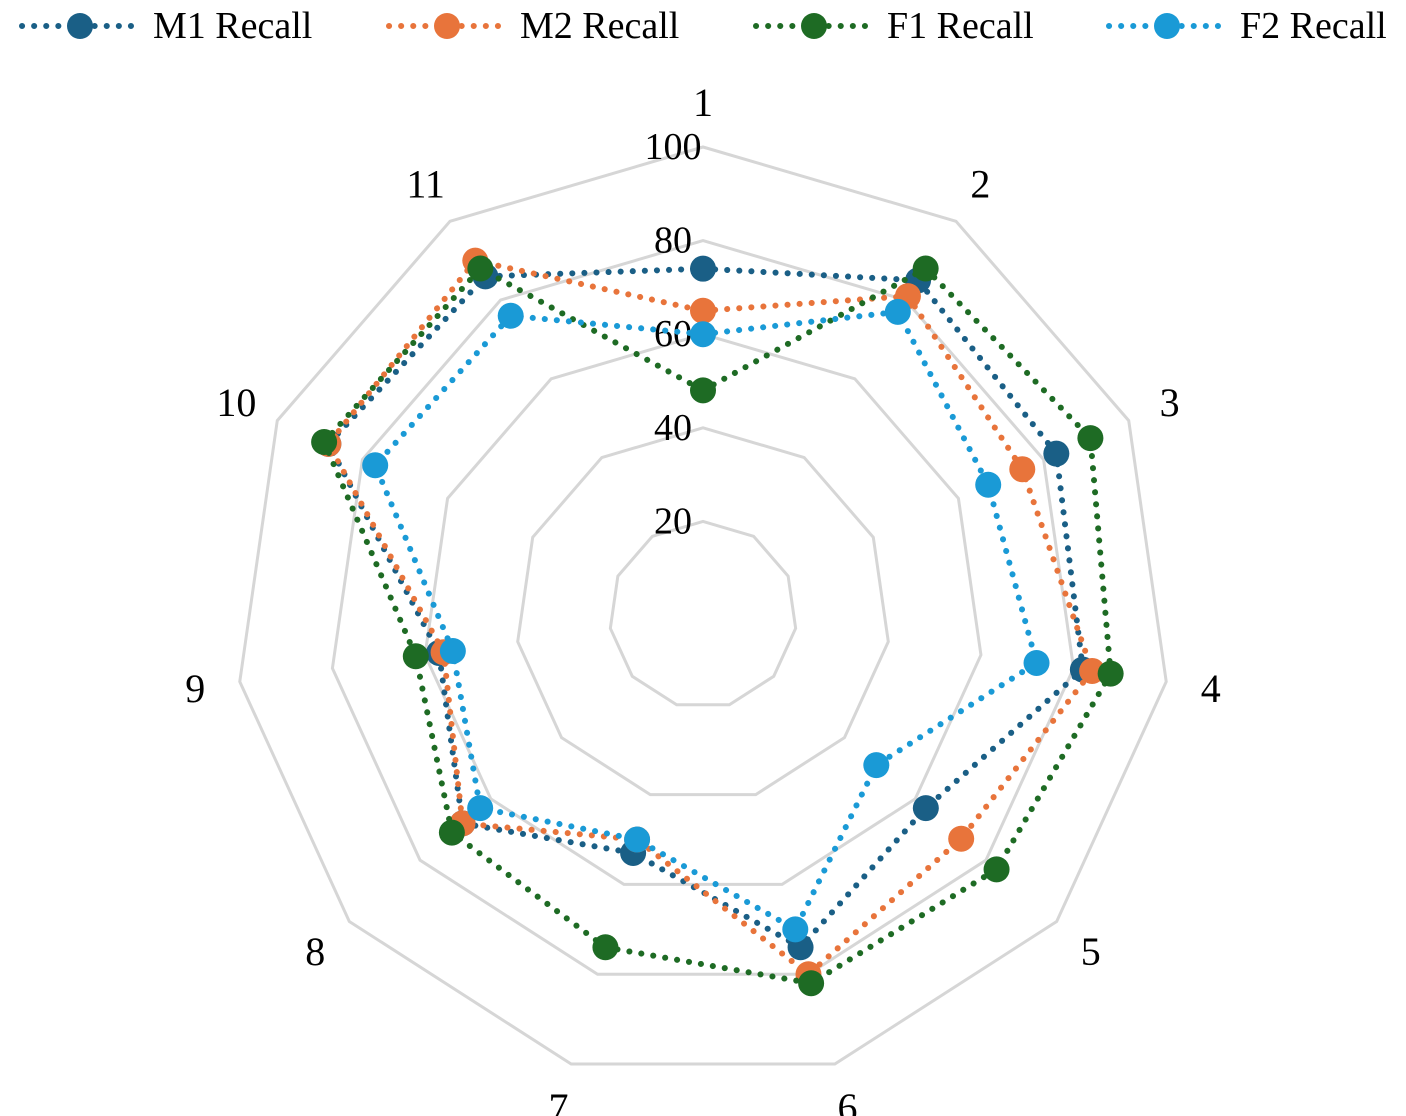  I want to click on legend-swatch-m2, so click(447, 26).